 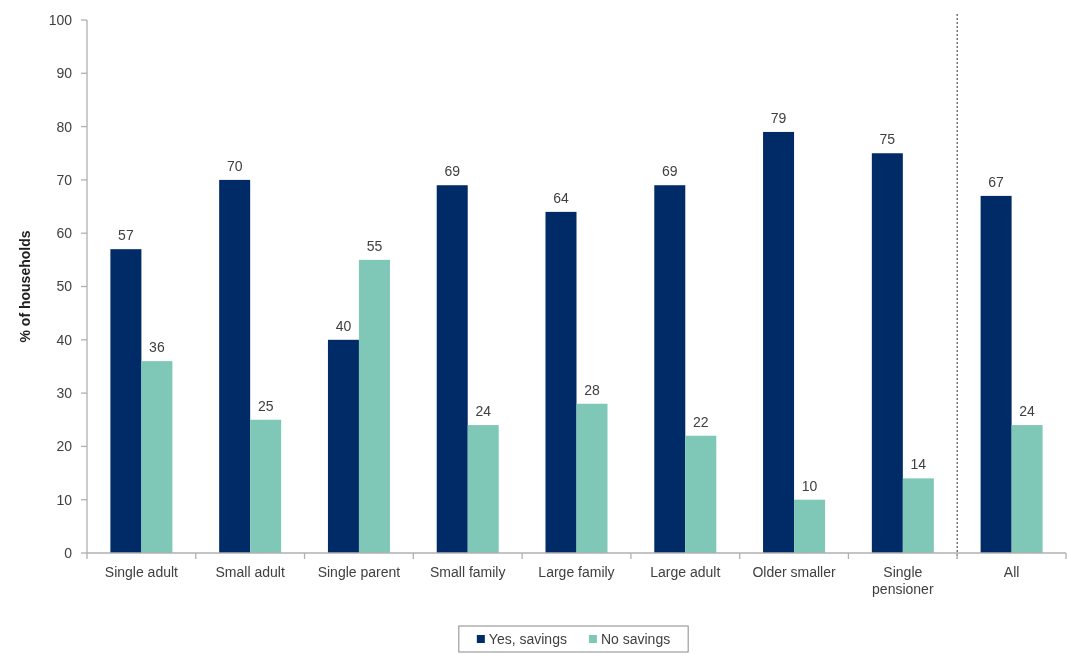 What do you see at coordinates (64, 339) in the screenshot?
I see `y-tick-label: 40` at bounding box center [64, 339].